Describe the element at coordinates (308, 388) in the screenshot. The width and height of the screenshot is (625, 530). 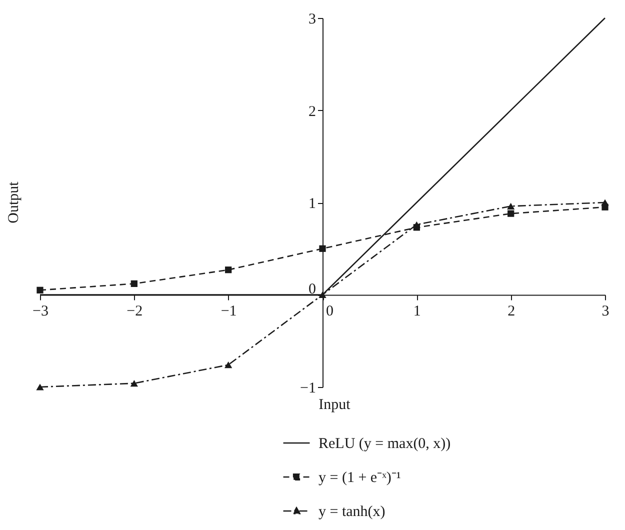
I see `y-tick-label: −1` at that location.